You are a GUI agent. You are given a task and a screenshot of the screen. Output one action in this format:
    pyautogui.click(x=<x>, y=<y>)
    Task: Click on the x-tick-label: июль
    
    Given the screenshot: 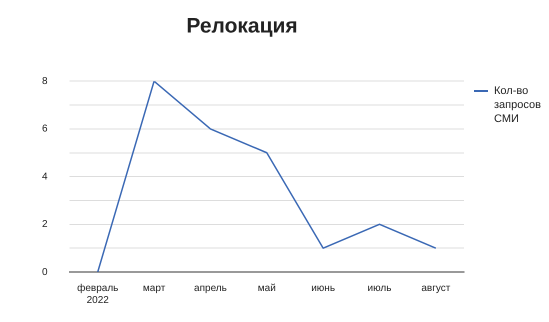 What is the action you would take?
    pyautogui.click(x=380, y=288)
    